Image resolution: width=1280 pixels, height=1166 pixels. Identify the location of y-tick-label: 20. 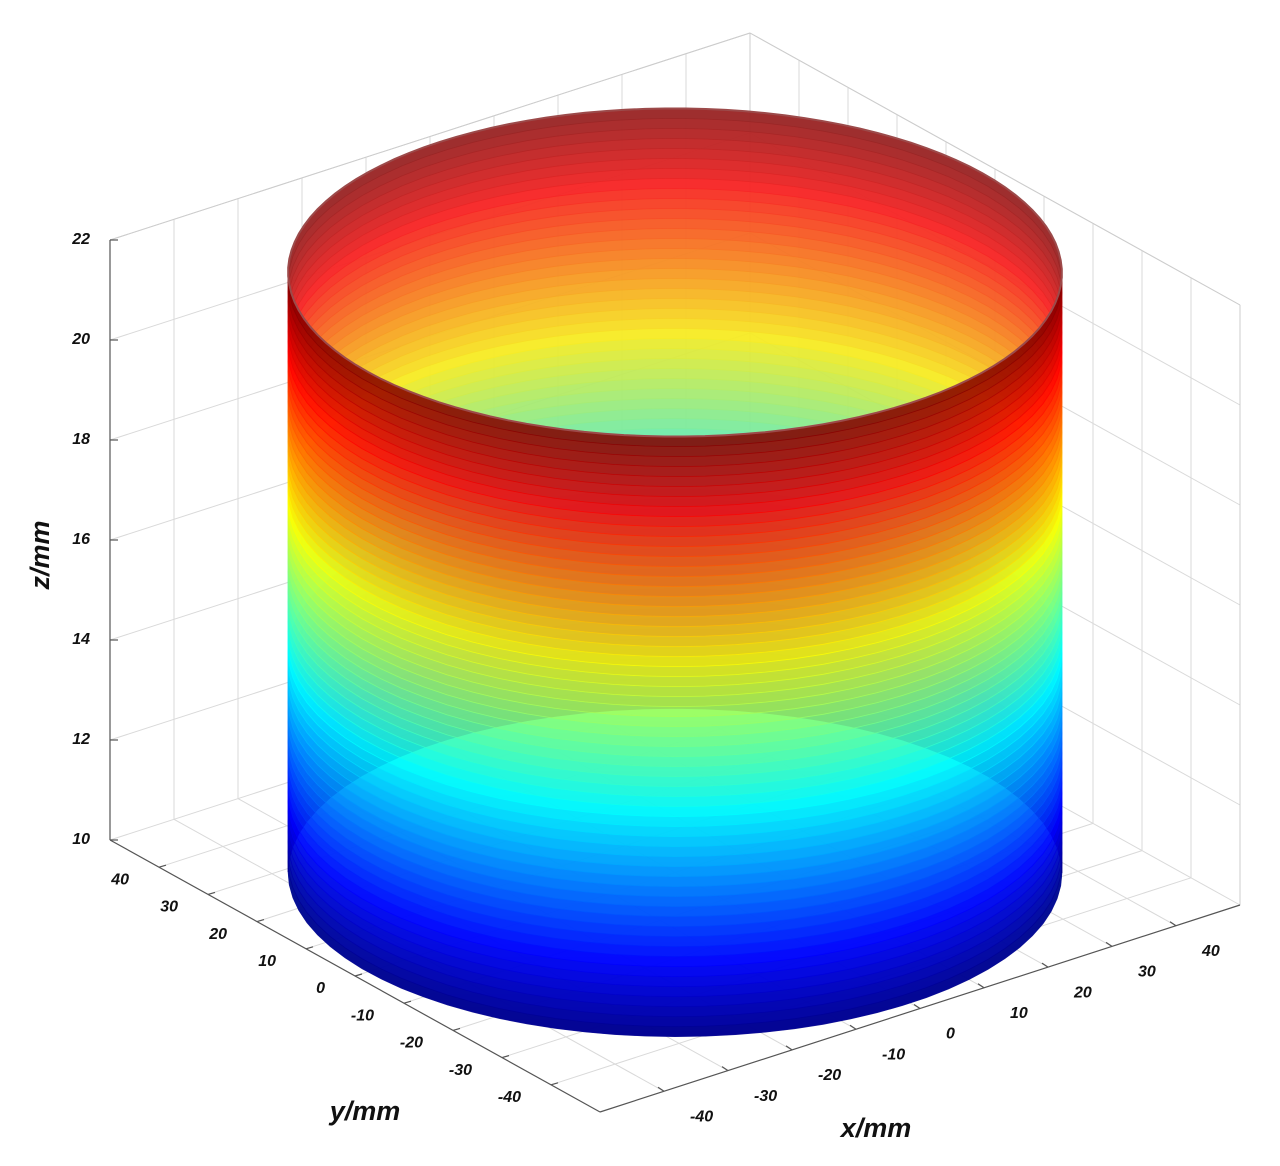
(217, 934).